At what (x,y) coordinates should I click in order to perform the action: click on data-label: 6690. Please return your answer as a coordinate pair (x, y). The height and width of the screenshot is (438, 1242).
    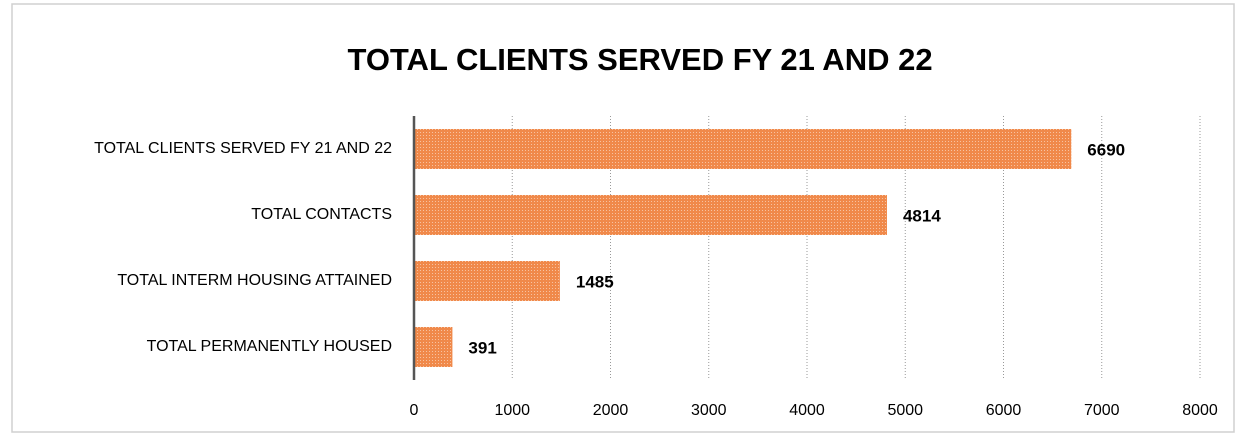
    Looking at the image, I should click on (1106, 149).